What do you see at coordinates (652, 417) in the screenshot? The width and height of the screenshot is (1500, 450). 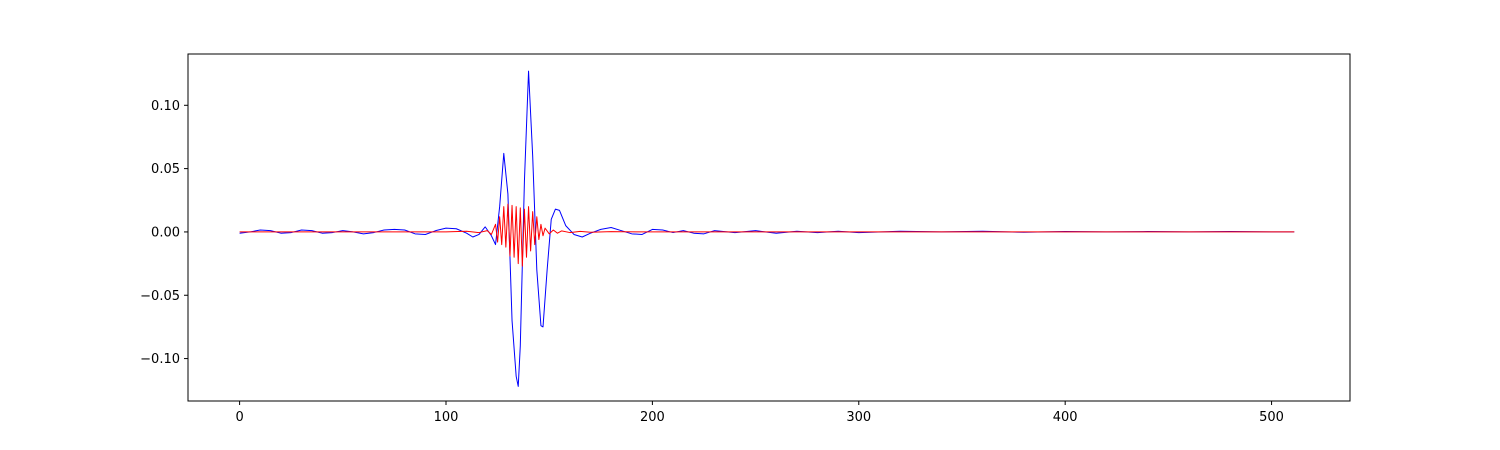 I see `x-tick-label: 200` at bounding box center [652, 417].